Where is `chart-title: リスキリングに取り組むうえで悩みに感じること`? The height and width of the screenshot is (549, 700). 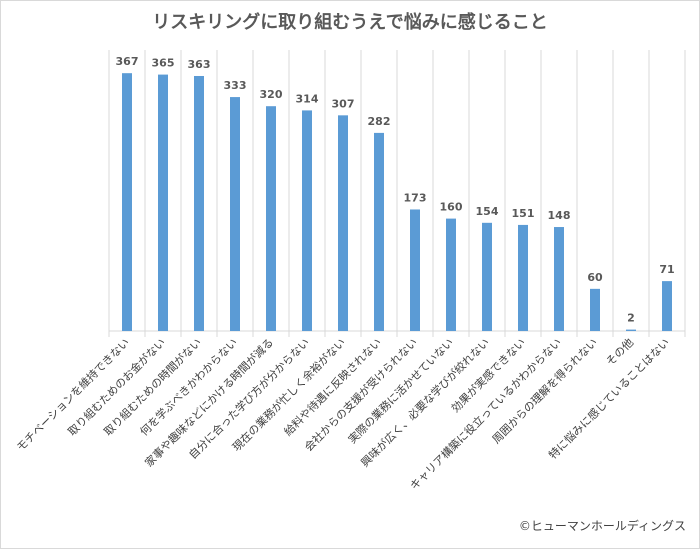 chart-title: リスキリングに取り組むうえで悩みに感じること is located at coordinates (350, 22).